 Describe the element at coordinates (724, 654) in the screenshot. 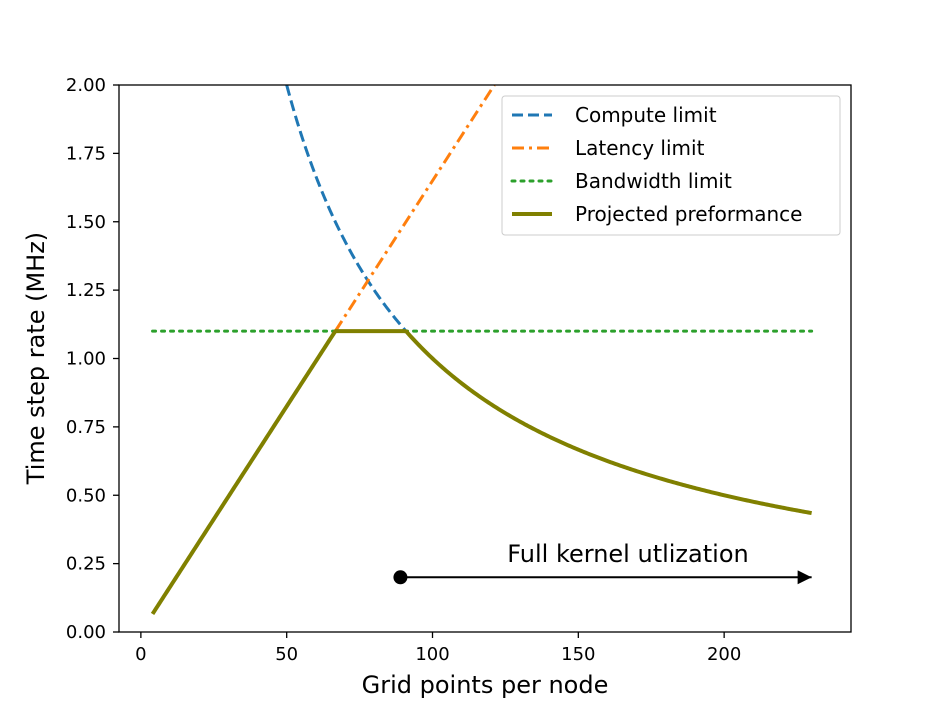

I see `x-tick-label: 200` at that location.